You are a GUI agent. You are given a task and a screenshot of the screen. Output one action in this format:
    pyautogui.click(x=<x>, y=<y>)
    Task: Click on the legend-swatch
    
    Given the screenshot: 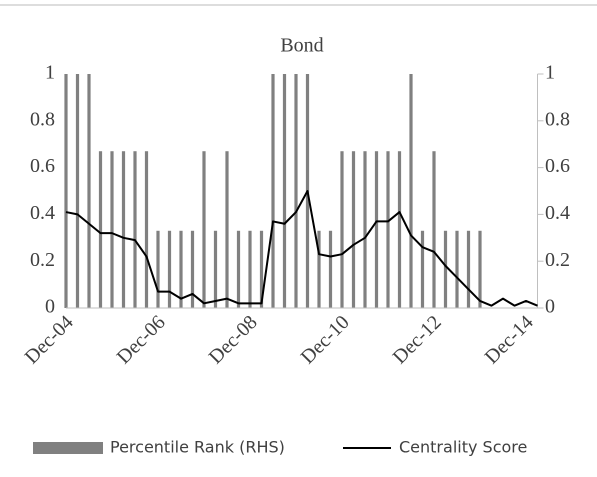 What is the action you would take?
    pyautogui.click(x=68, y=448)
    